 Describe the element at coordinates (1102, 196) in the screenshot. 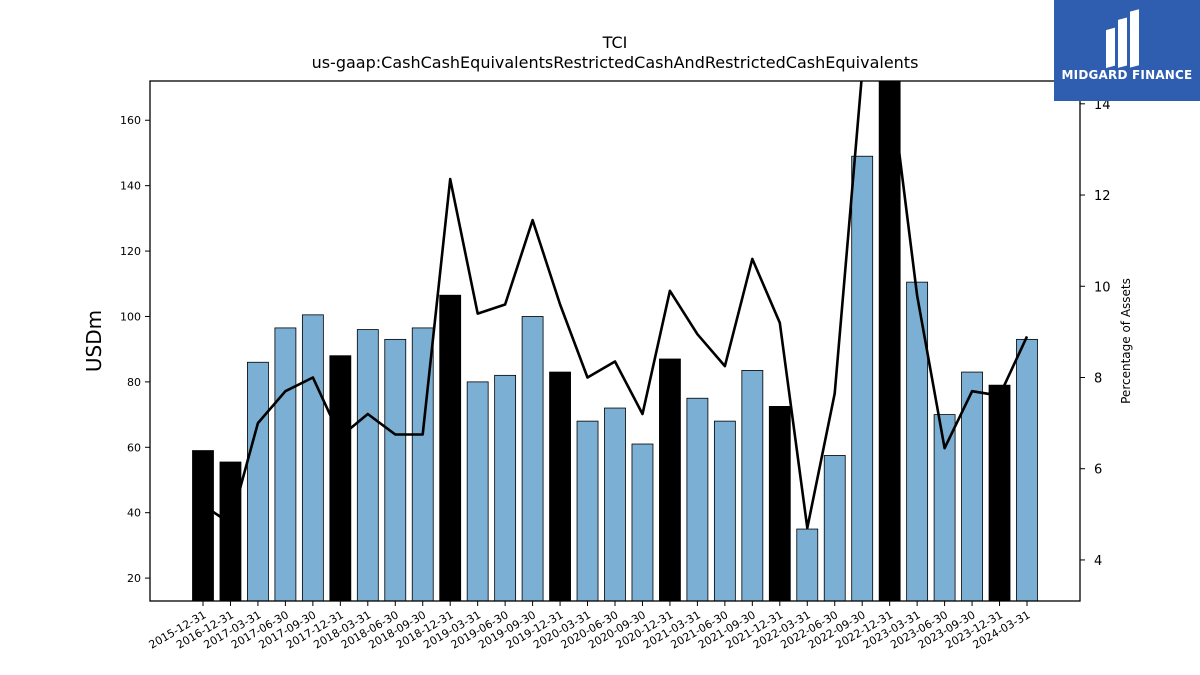

I see `y2-tick-label: 12` at that location.